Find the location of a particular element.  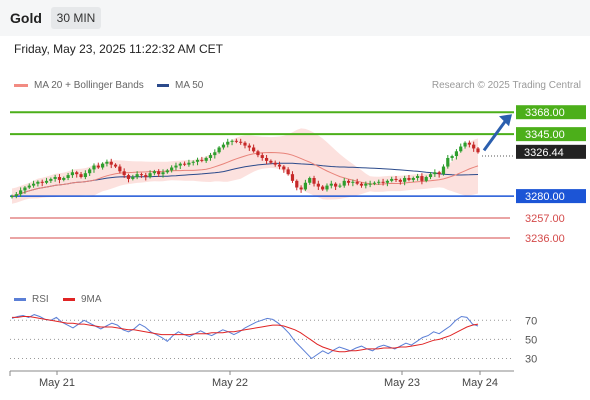

level-label-3236.00: 3236.00 is located at coordinates (545, 239).